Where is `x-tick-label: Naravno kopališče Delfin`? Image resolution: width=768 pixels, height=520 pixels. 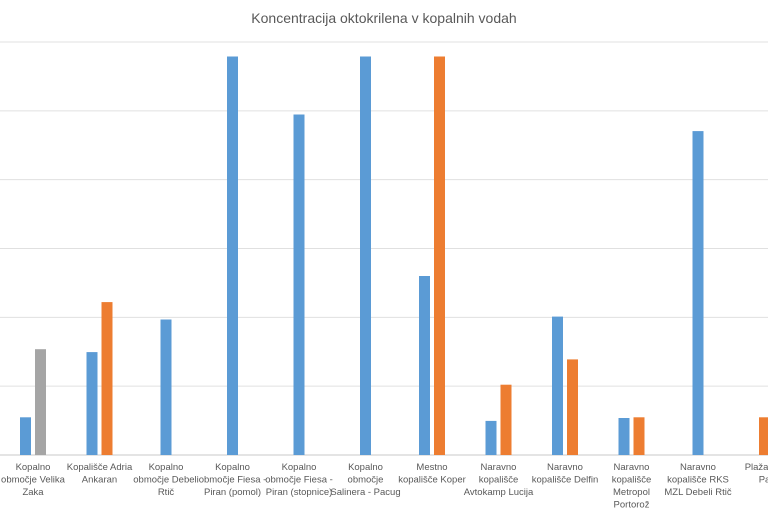 x-tick-label: Naravno kopališče Delfin is located at coordinates (565, 474).